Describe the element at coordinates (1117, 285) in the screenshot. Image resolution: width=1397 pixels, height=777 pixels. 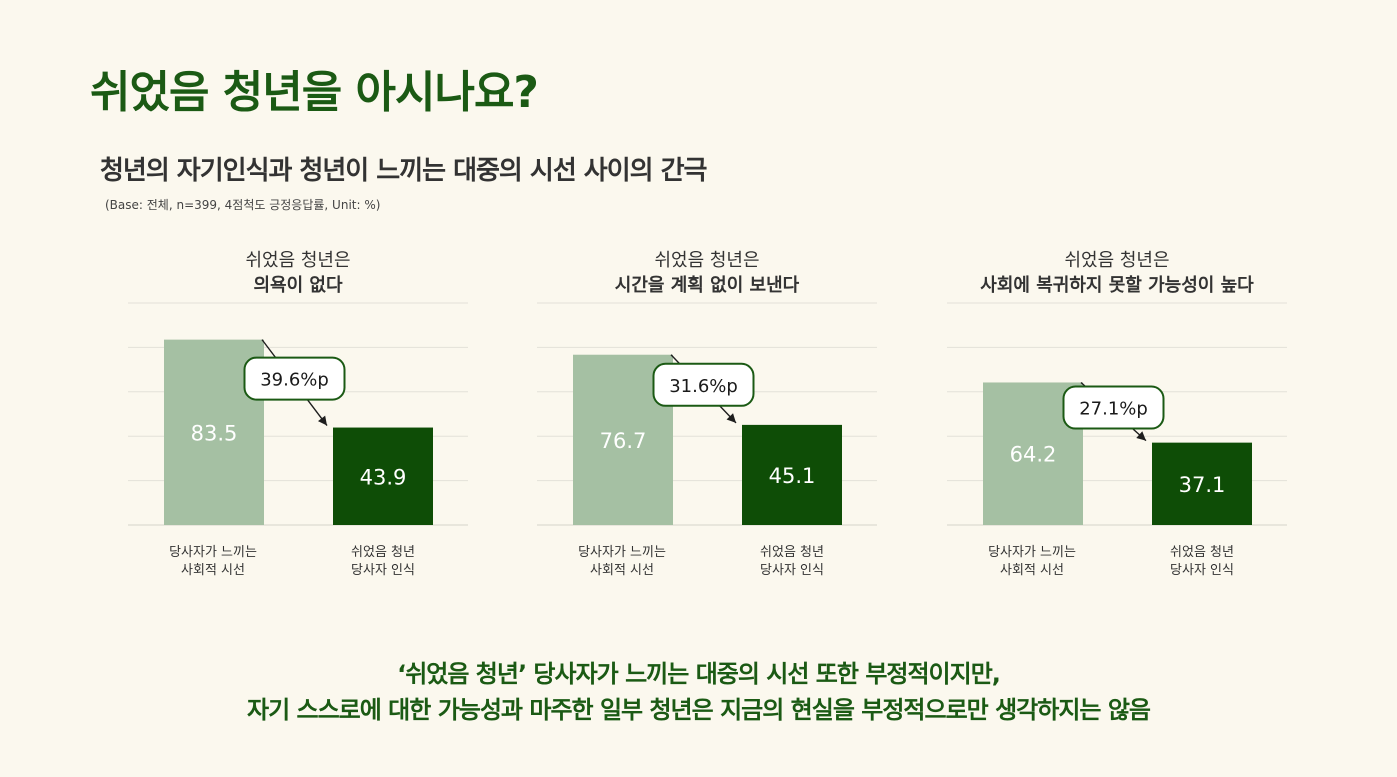
I see `panel-title-line2: 사회에 복귀하지 못할 가능성이 높다` at that location.